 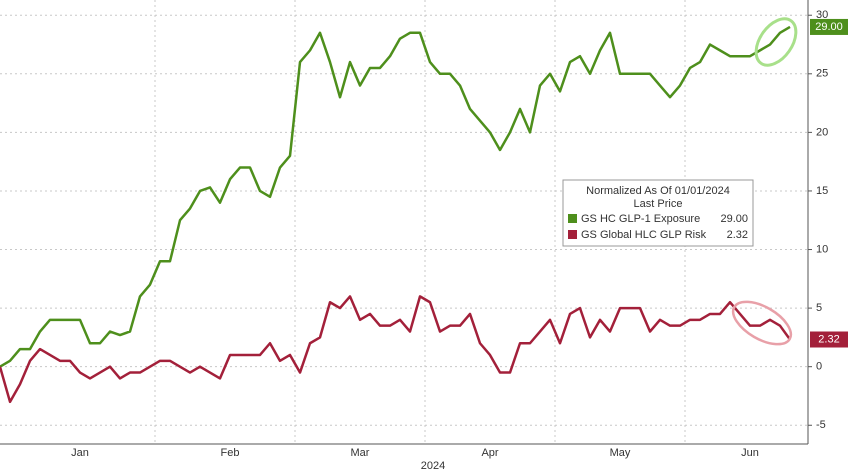 I want to click on last-value-label: 29.00, so click(x=829, y=27).